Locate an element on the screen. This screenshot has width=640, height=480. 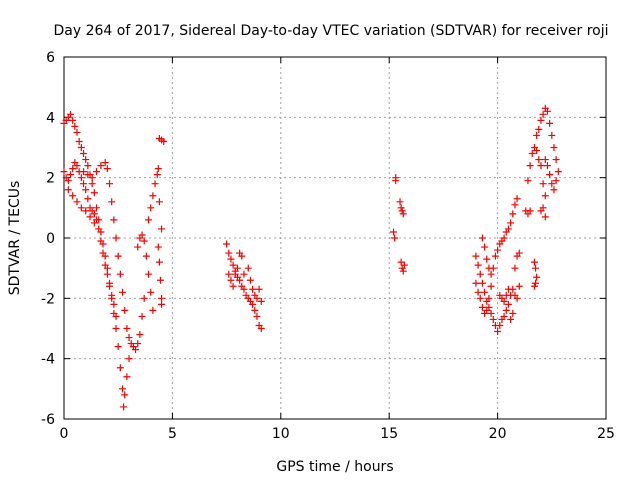
y-tick-label: -4 is located at coordinates (48, 360).